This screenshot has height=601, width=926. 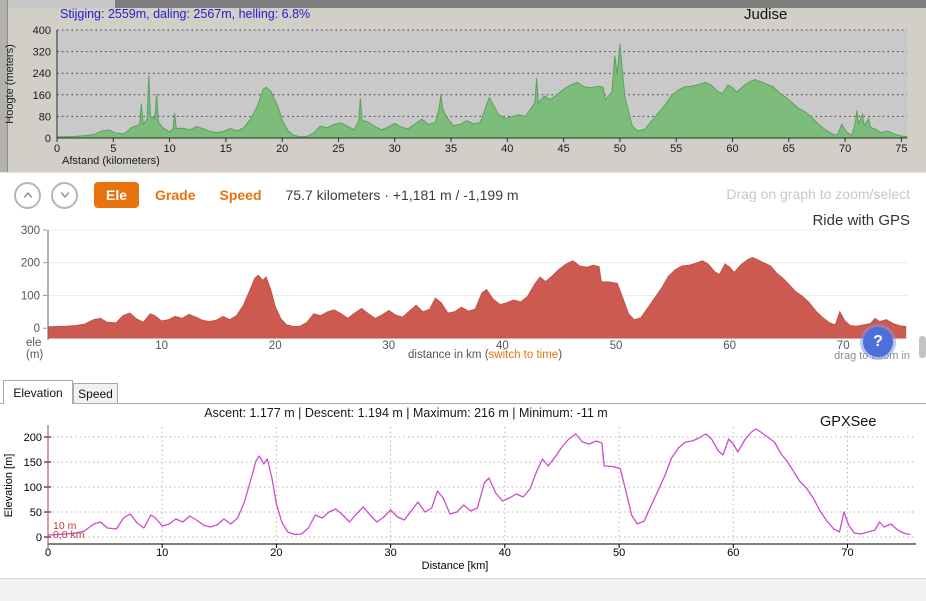 I want to click on svg-text: 15, so click(x=226, y=149).